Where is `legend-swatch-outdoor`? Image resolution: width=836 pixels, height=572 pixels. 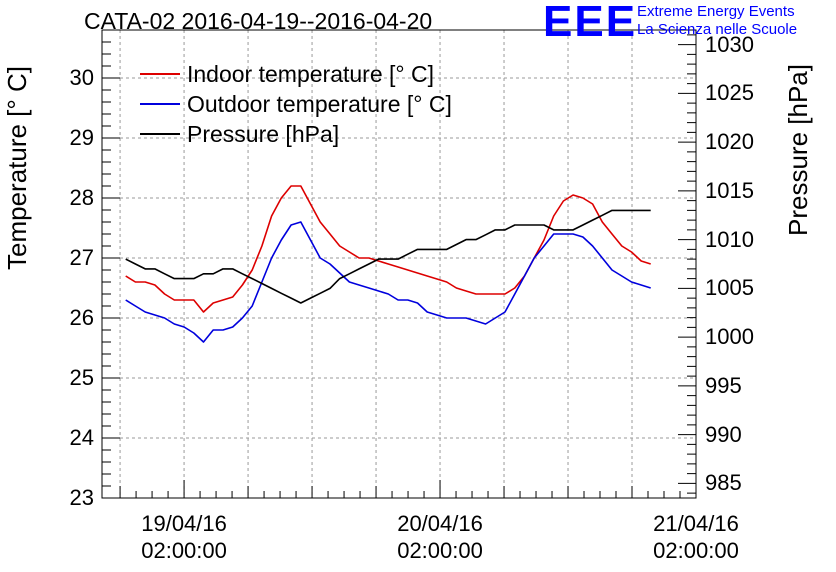 legend-swatch-outdoor is located at coordinates (160, 104).